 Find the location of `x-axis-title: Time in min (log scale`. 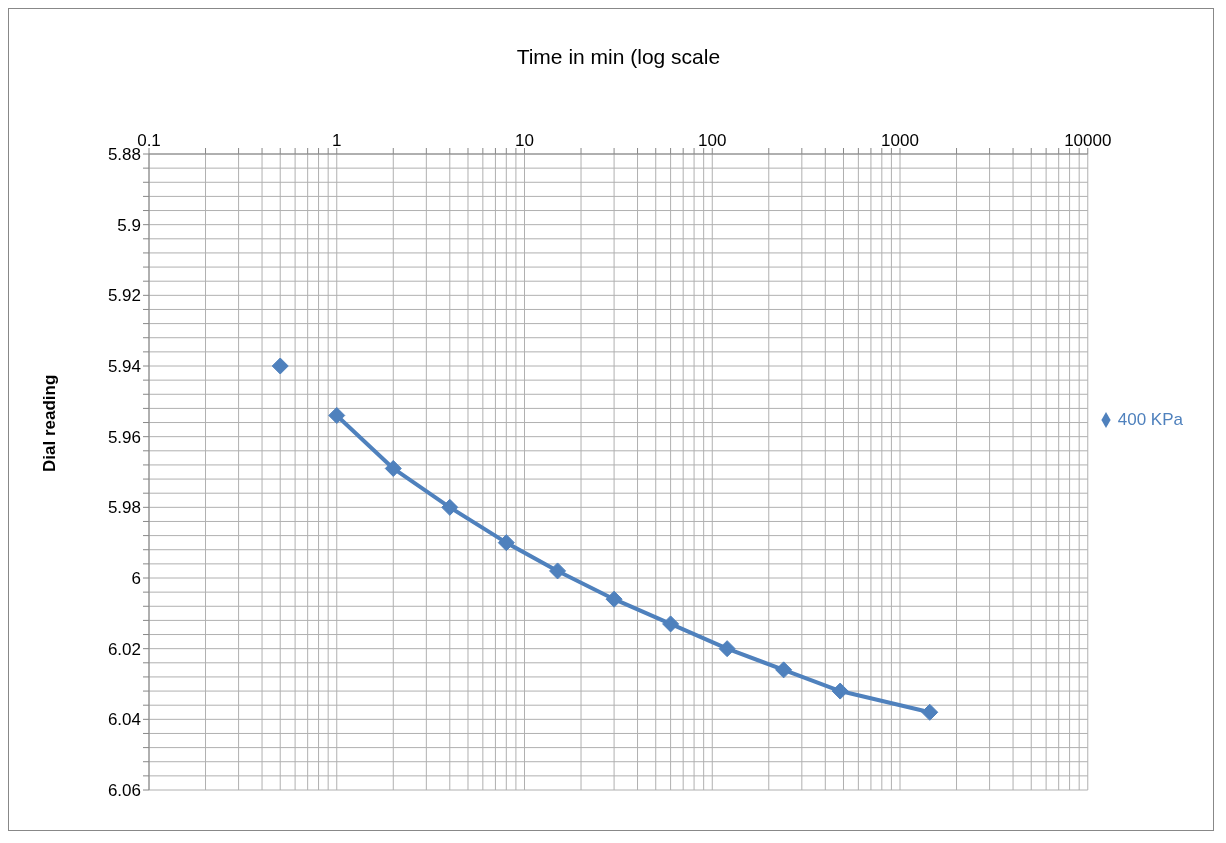

x-axis-title: Time in min (log scale is located at coordinates (618, 56).